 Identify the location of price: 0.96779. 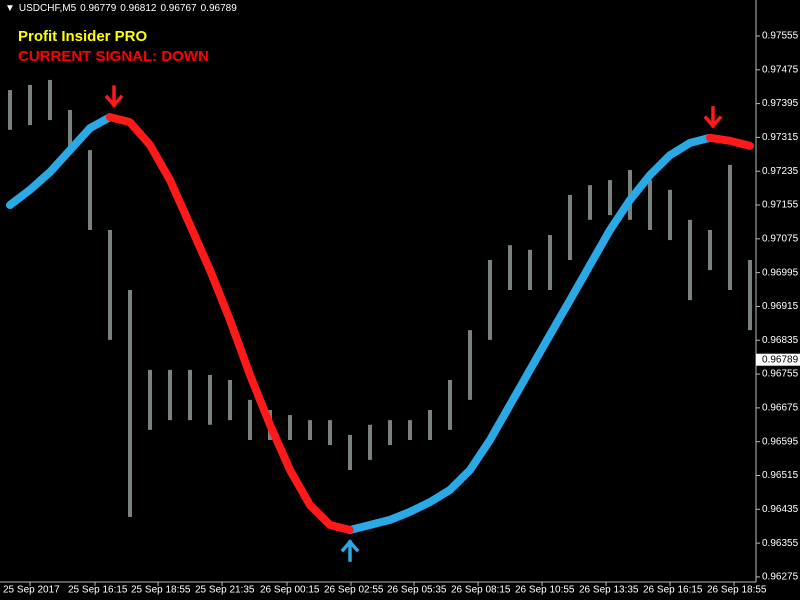
(98, 8).